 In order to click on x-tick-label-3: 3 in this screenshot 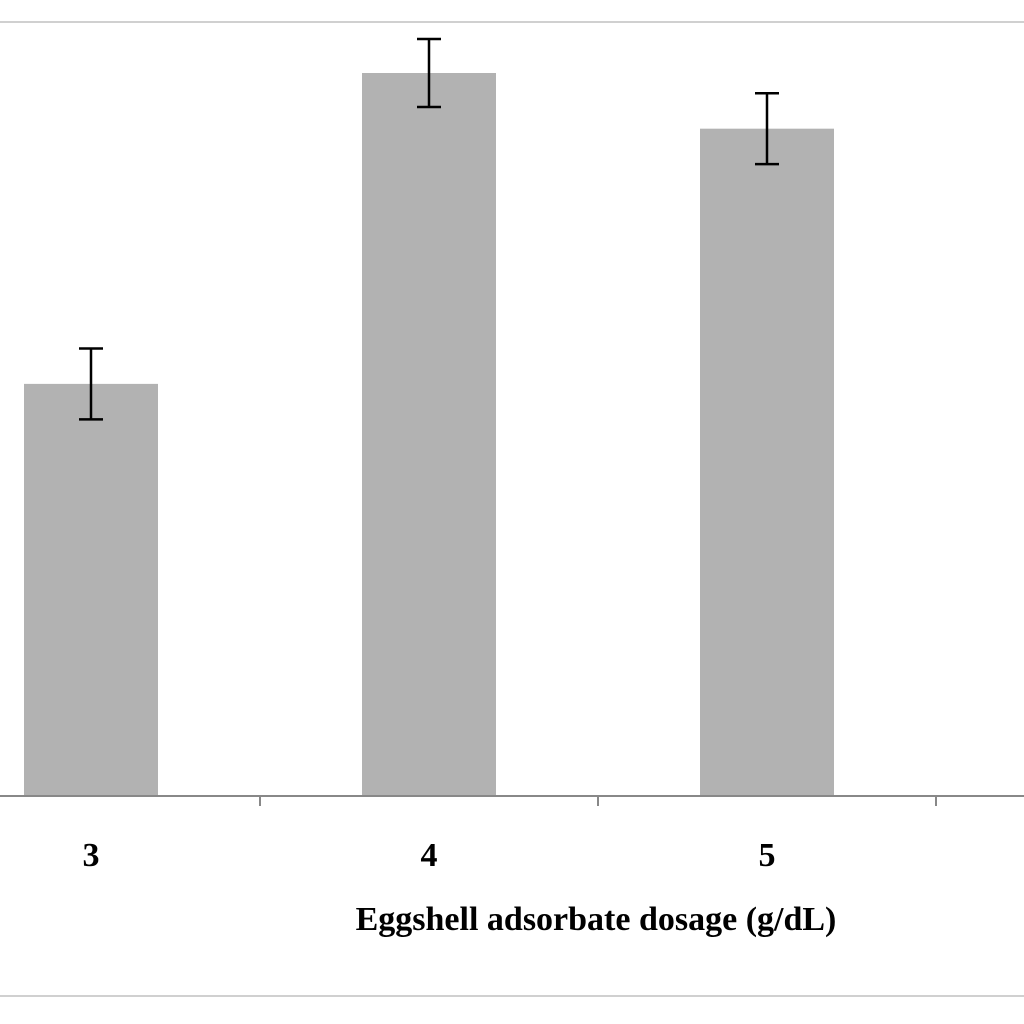, I will do `click(91, 855)`.